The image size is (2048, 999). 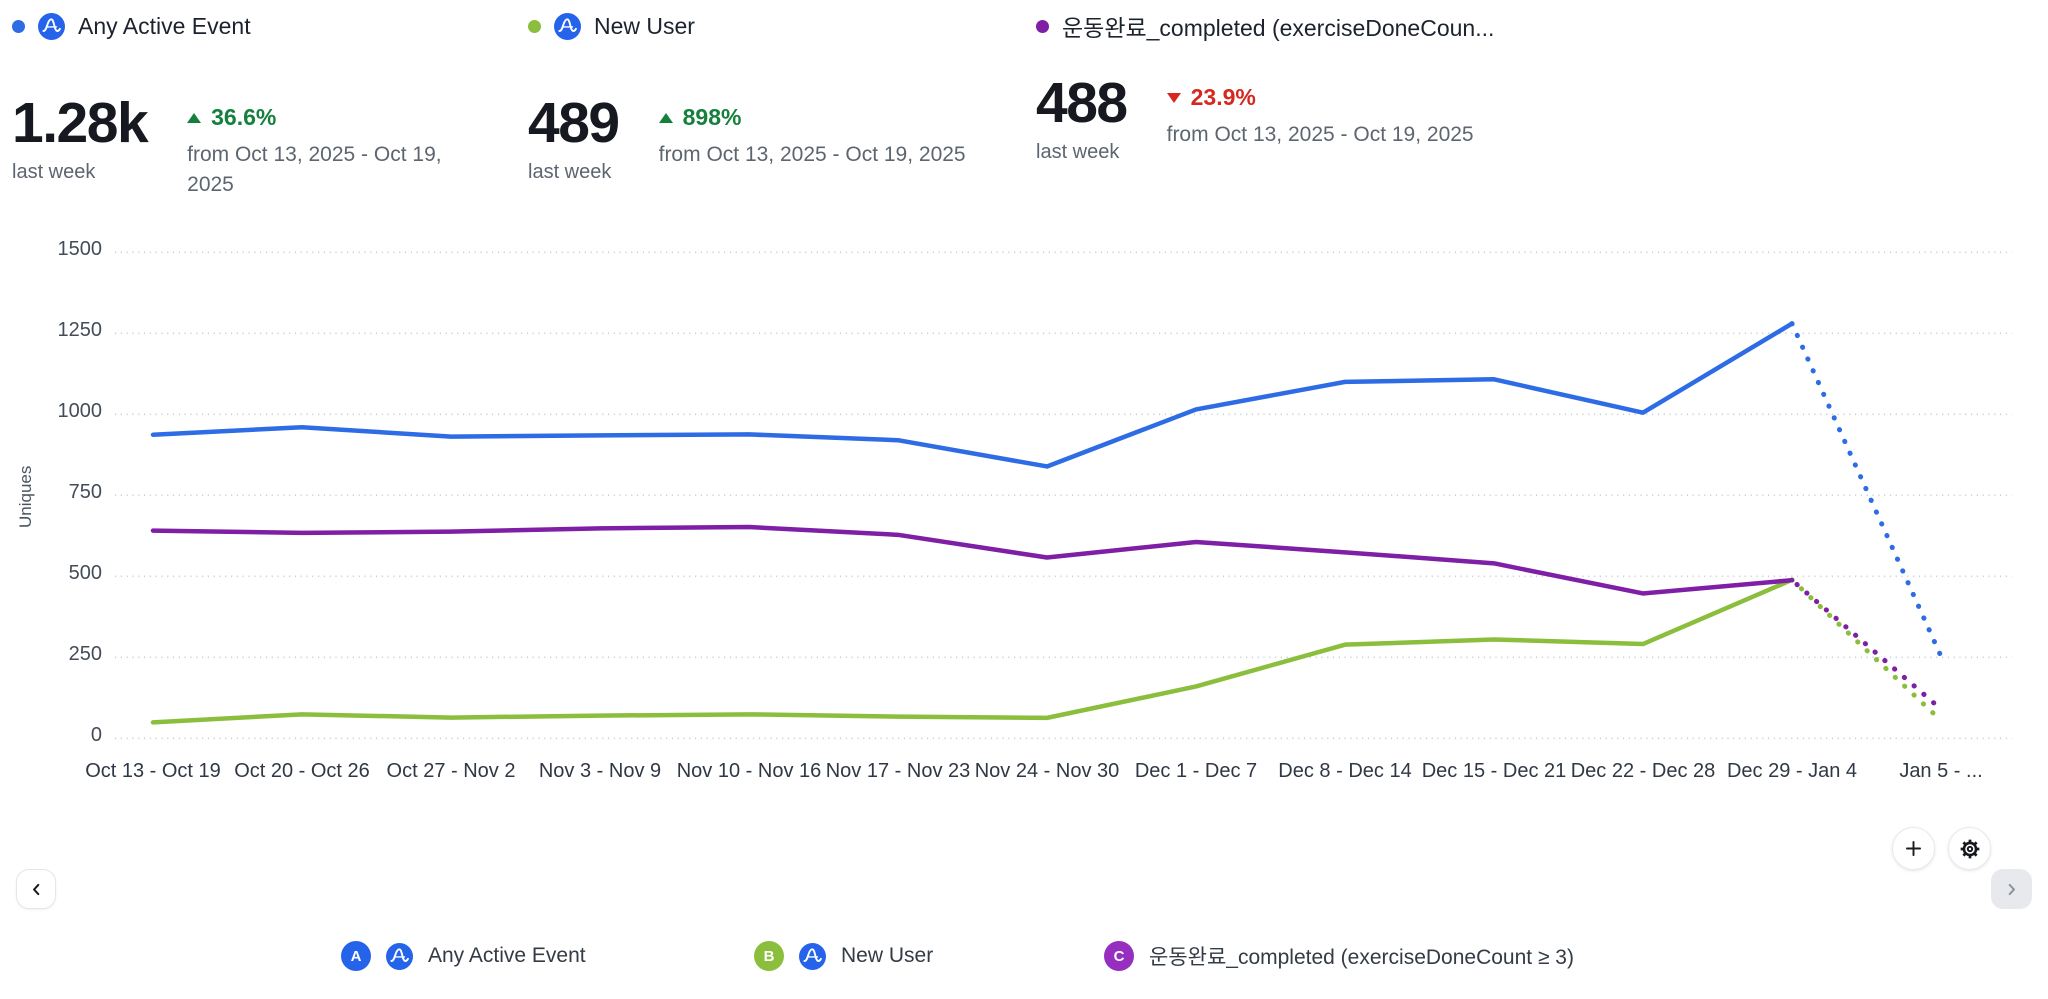 What do you see at coordinates (1643, 771) in the screenshot?
I see `x-axis-label: Dec 22 - Dec 28` at bounding box center [1643, 771].